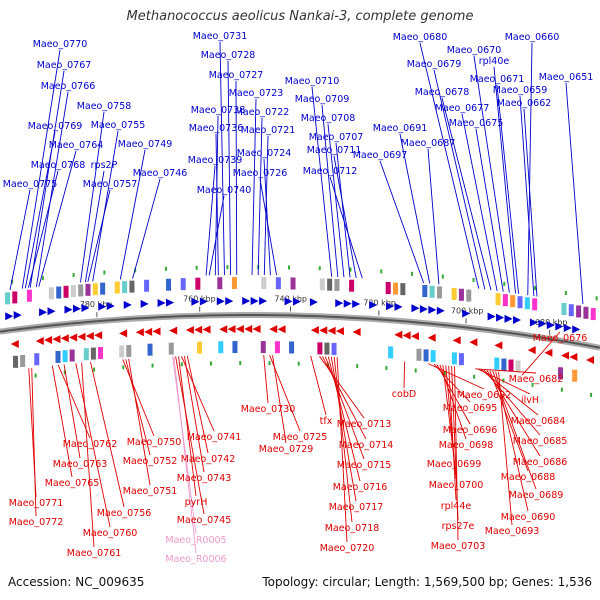 The height and width of the screenshot is (600, 600). What do you see at coordinates (528, 517) in the screenshot?
I see `reverse-gene-label: Maeo_0690` at bounding box center [528, 517].